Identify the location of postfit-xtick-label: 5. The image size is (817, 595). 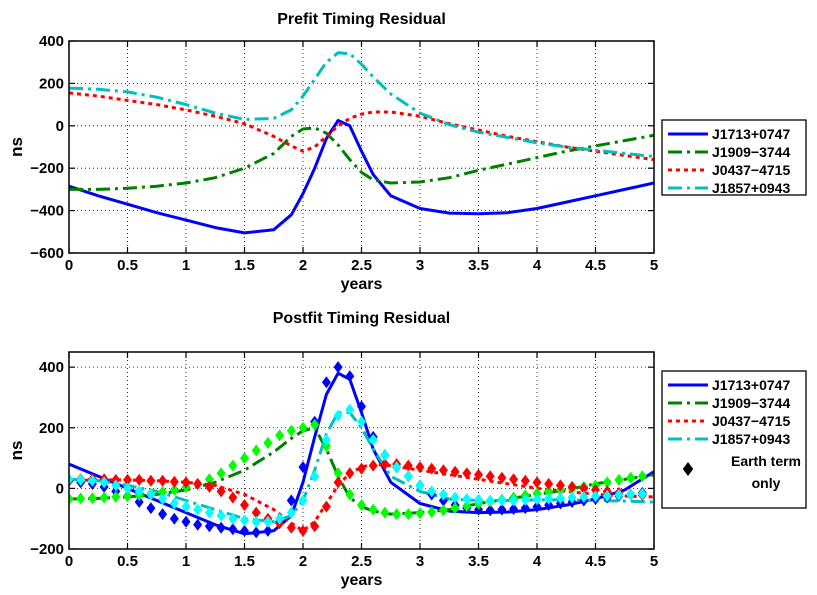
(654, 561).